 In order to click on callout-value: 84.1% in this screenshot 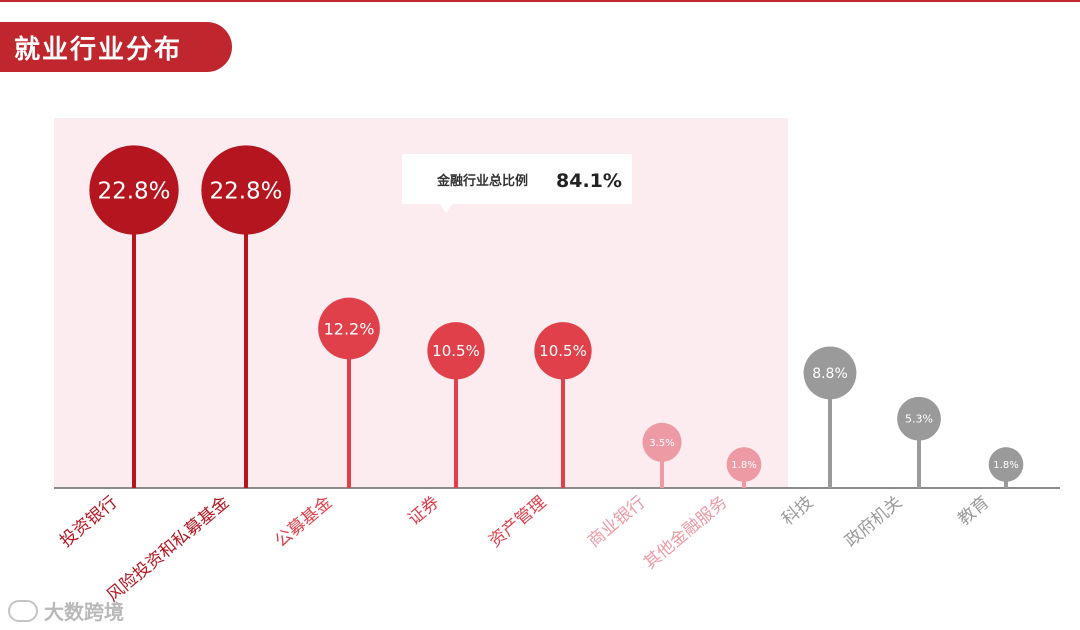, I will do `click(589, 181)`.